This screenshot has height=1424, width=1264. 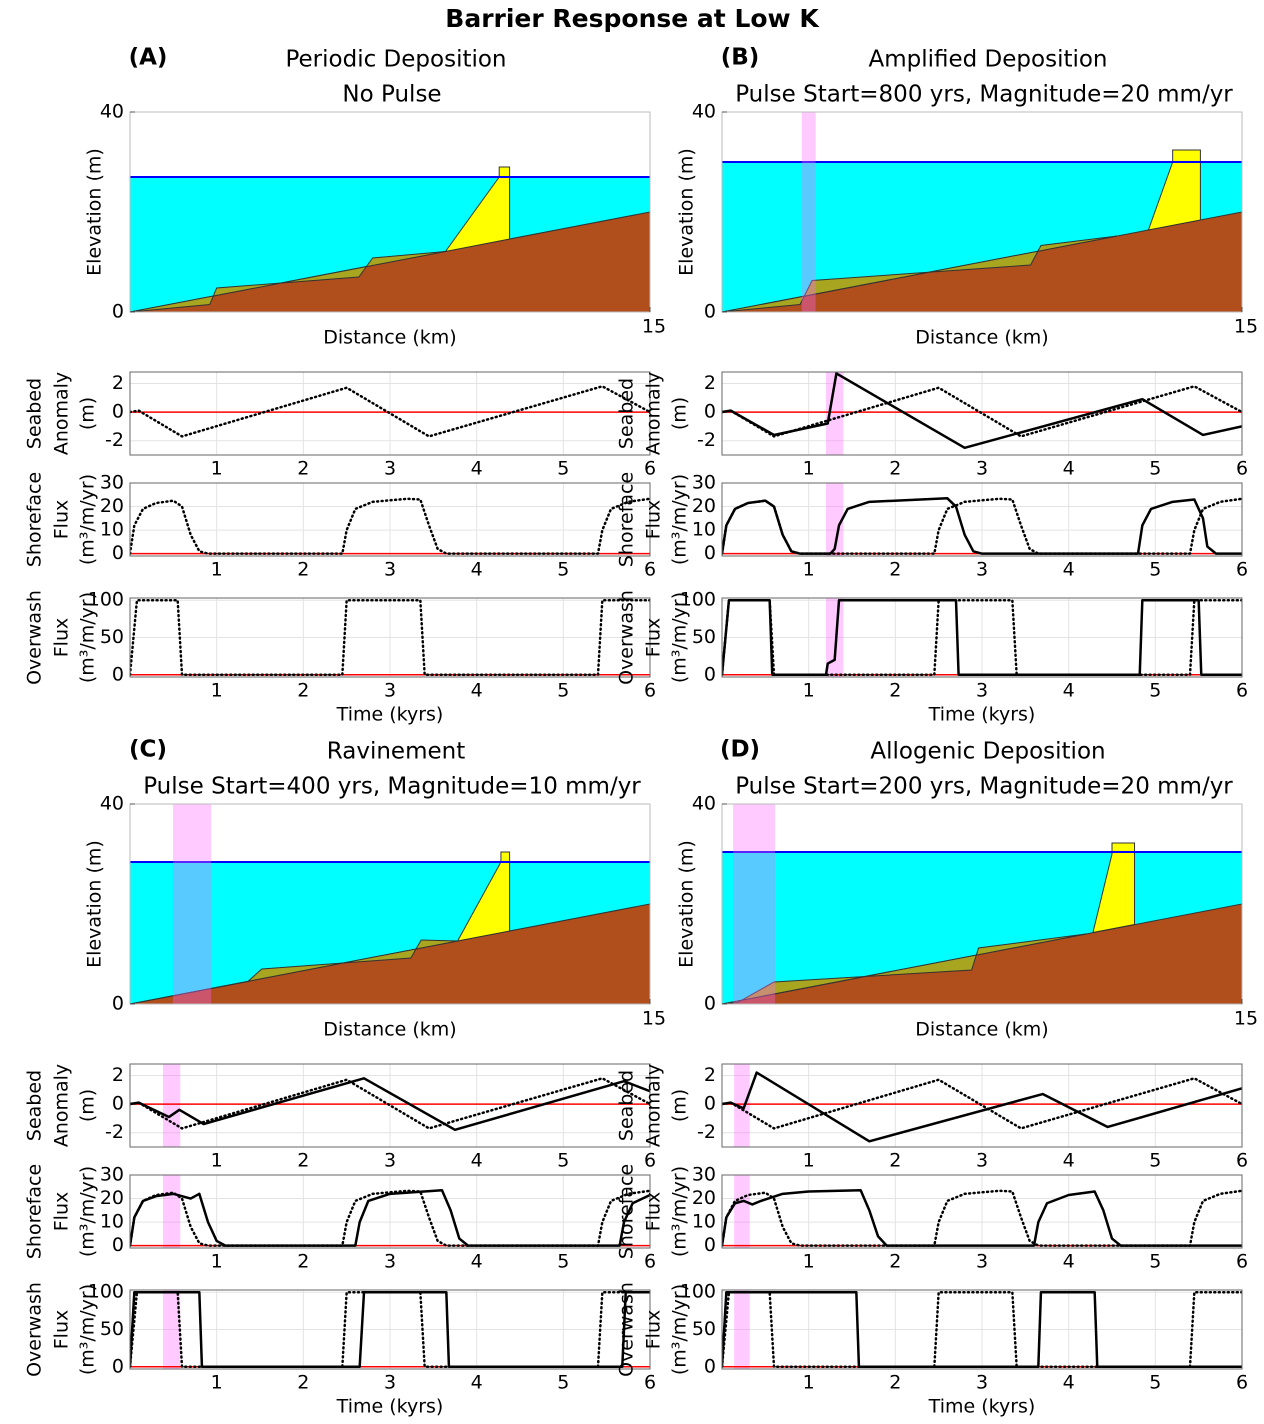 What do you see at coordinates (112, 483) in the screenshot?
I see `y-tick-label: 30` at bounding box center [112, 483].